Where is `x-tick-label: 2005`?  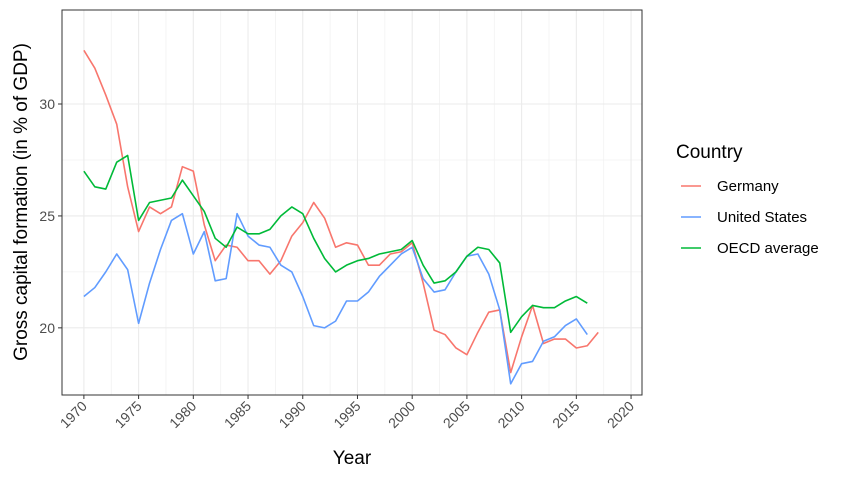
x-tick-label: 2005 is located at coordinates (456, 414).